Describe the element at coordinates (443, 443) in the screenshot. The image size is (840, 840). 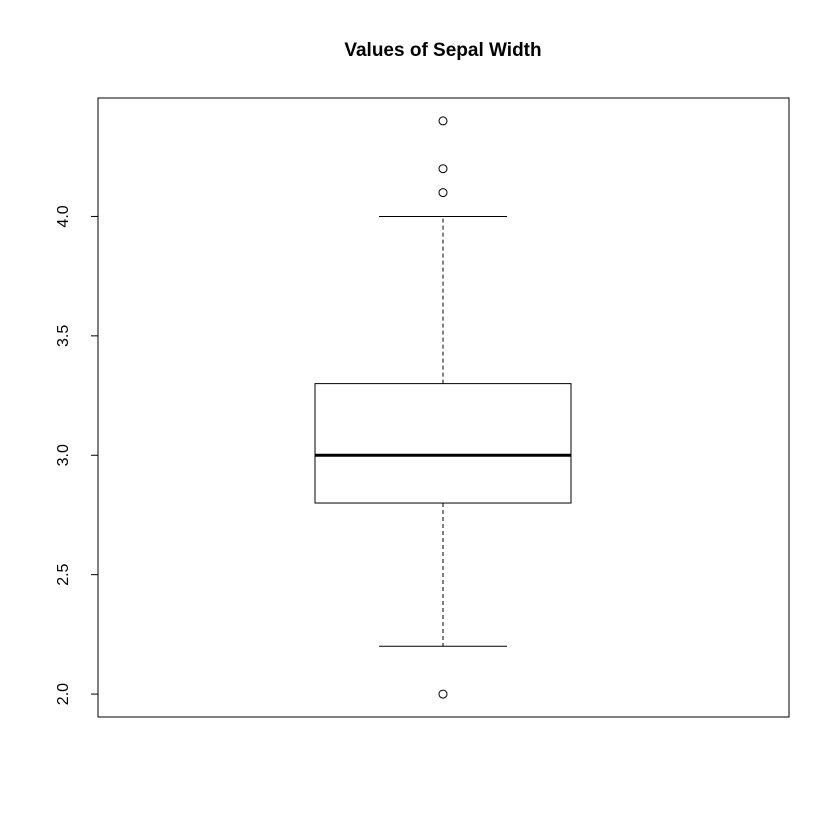
I see `box` at that location.